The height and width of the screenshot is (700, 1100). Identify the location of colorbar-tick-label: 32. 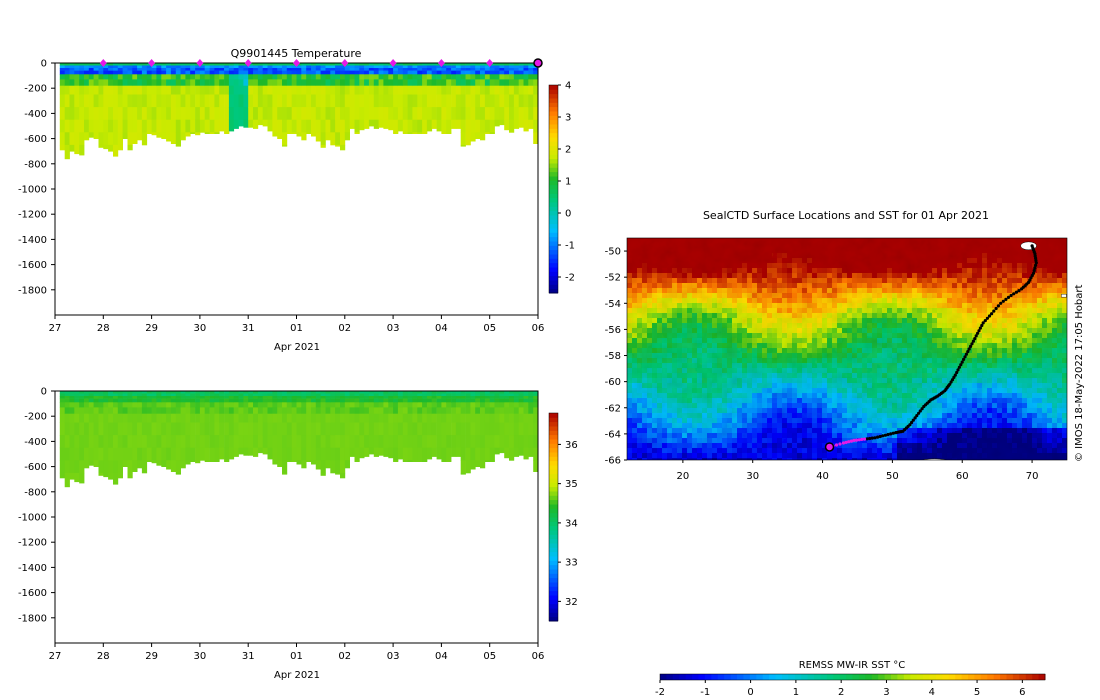
(571, 602).